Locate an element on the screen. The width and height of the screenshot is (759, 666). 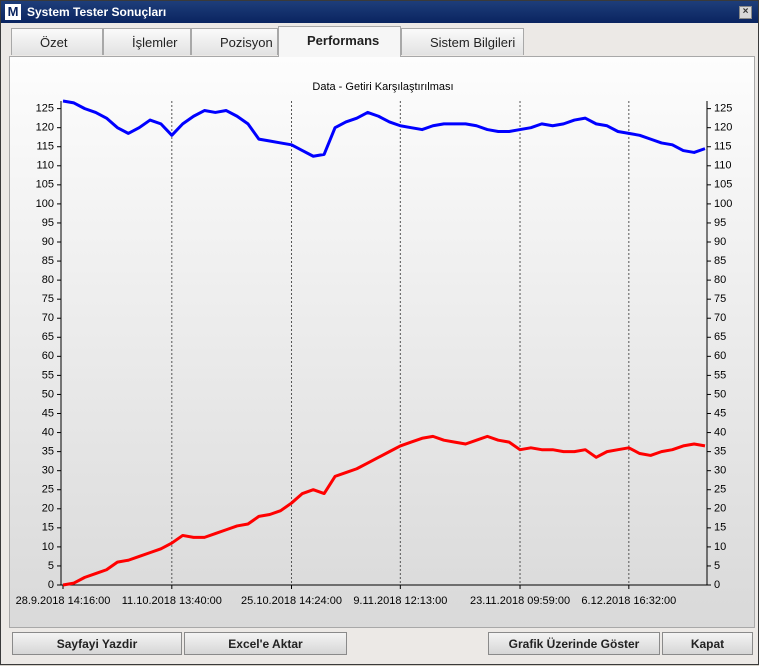
data-line is located at coordinates (384, 128).